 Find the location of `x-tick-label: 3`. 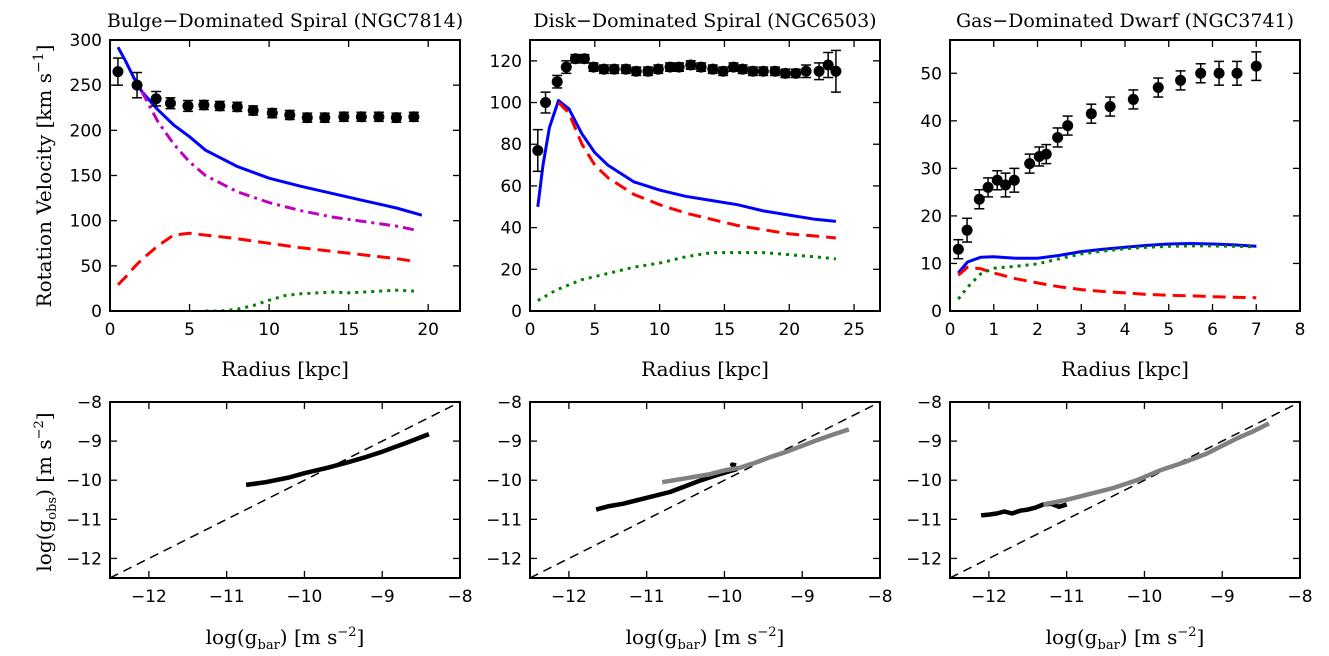

x-tick-label: 3 is located at coordinates (1081, 330).